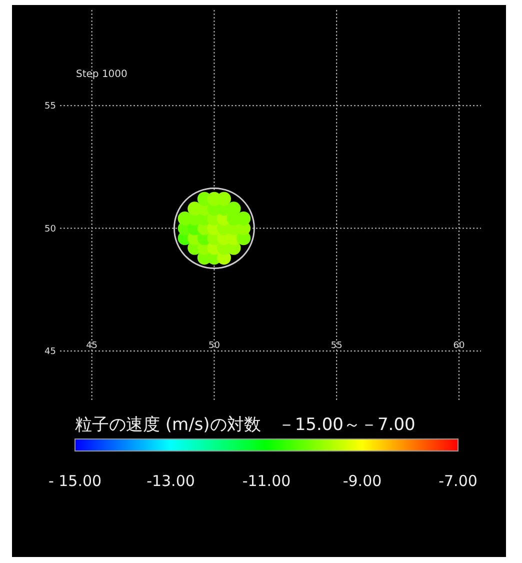 The height and width of the screenshot is (563, 522). What do you see at coordinates (458, 481) in the screenshot?
I see `color-bar-label: -7.00` at bounding box center [458, 481].